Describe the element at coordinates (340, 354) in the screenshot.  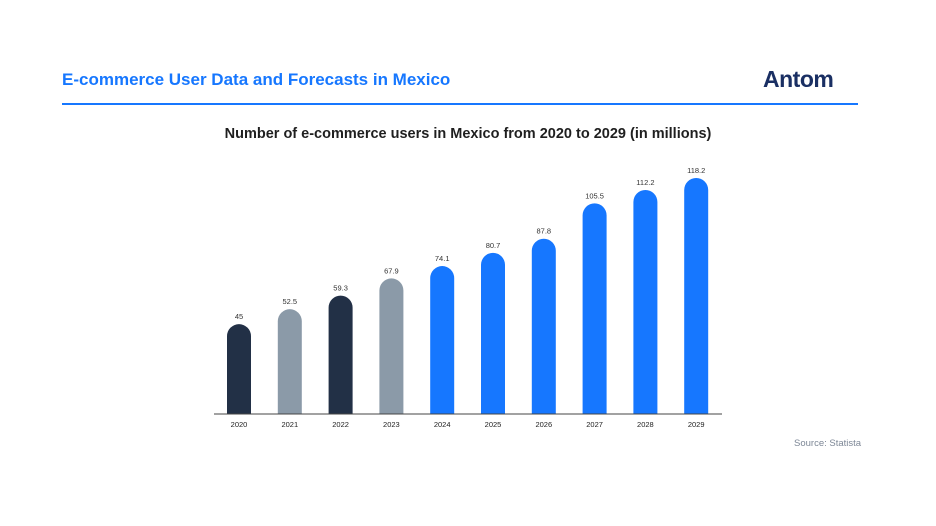
I see `bar-2022` at that location.